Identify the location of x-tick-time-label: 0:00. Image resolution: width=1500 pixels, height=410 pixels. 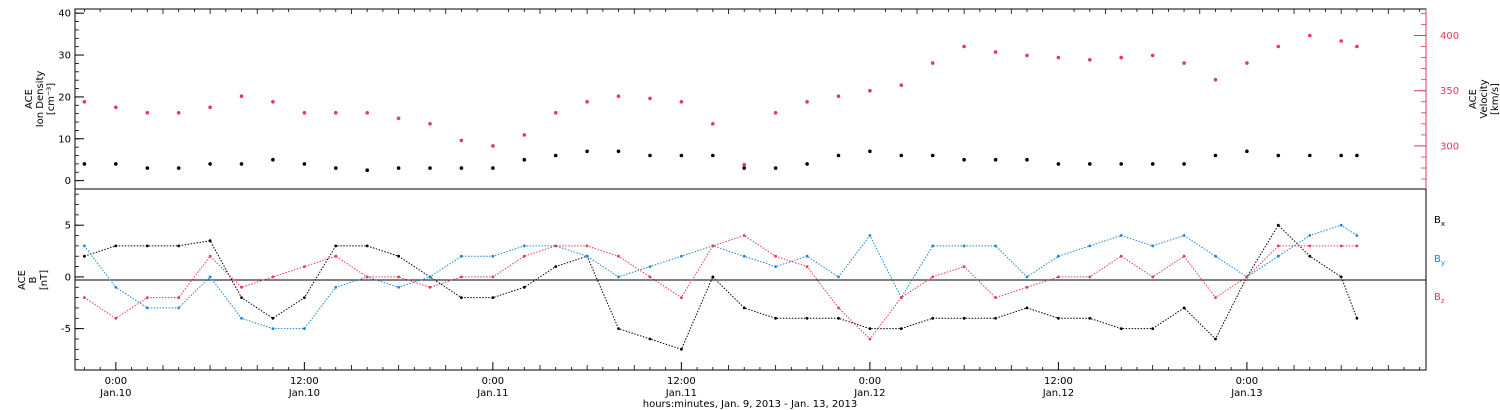
(870, 381).